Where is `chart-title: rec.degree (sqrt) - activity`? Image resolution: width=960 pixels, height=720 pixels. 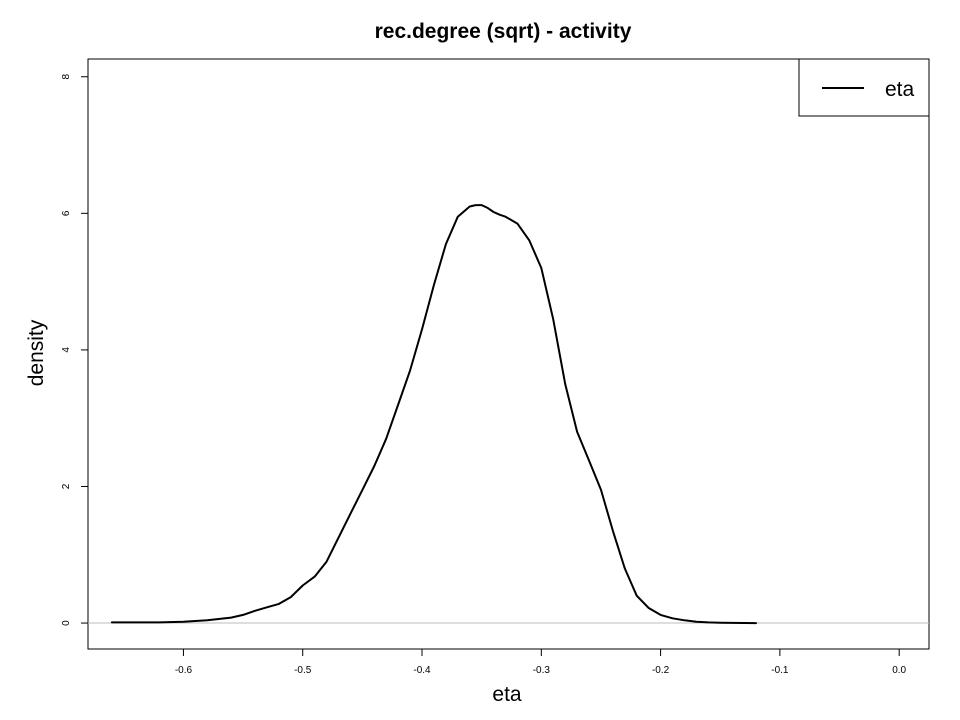 chart-title: rec.degree (sqrt) - activity is located at coordinates (503, 31).